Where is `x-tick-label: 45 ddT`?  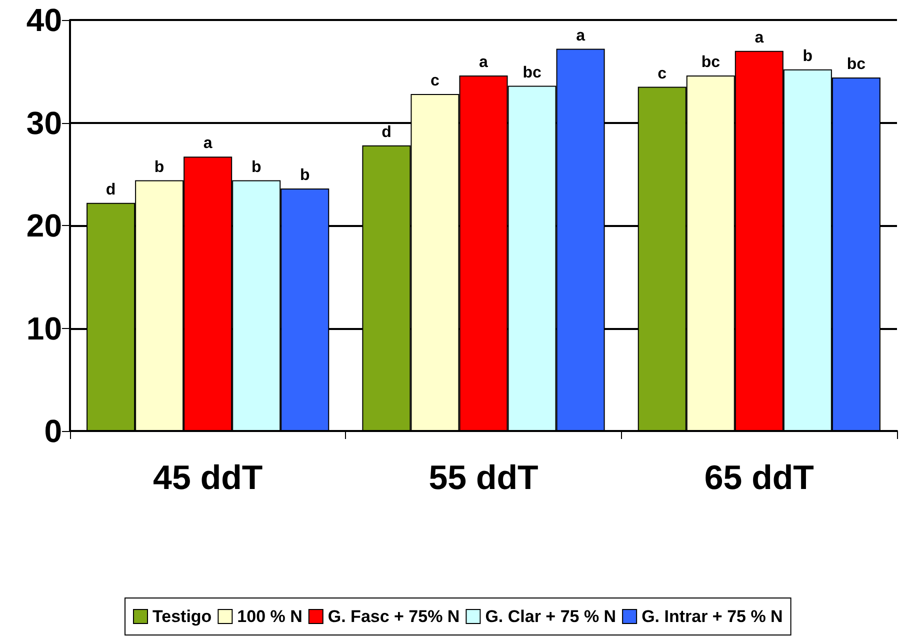
x-tick-label: 45 ddT is located at coordinates (208, 478).